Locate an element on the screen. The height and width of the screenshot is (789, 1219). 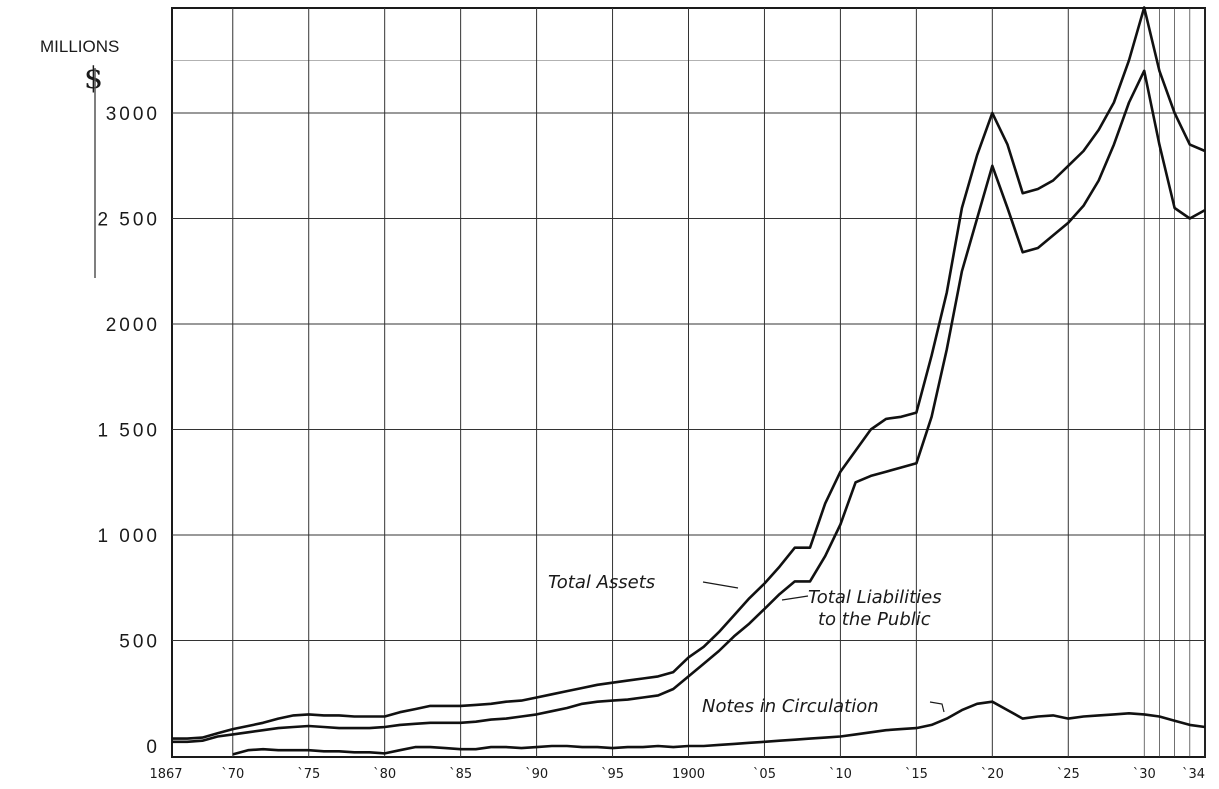
x-tick-label: `20 is located at coordinates (992, 774).